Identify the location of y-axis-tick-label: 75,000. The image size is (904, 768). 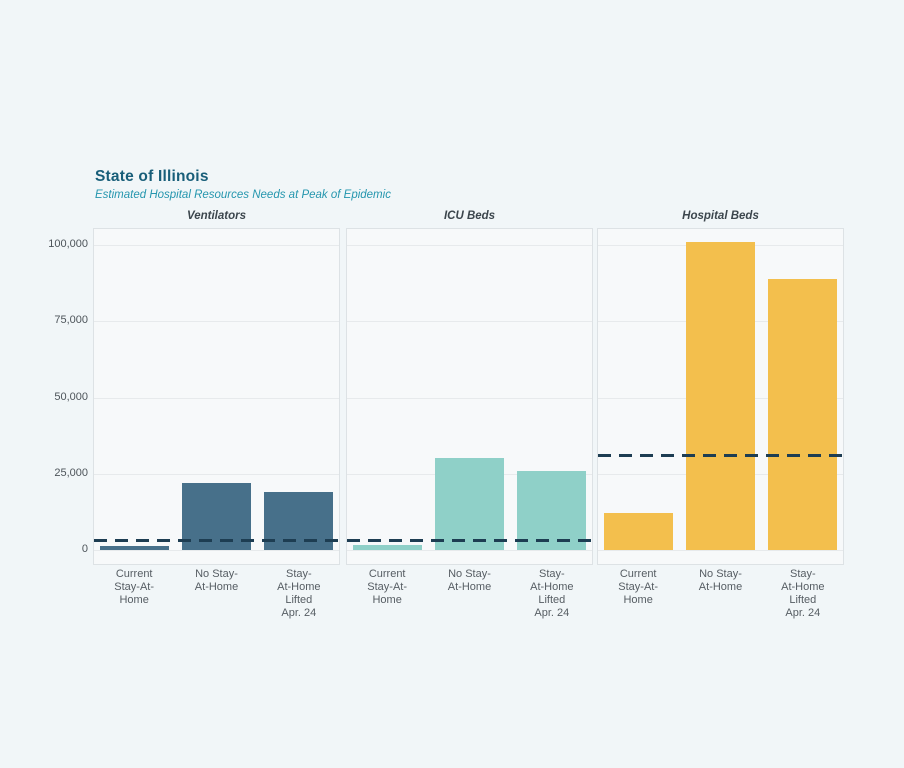
(71, 320).